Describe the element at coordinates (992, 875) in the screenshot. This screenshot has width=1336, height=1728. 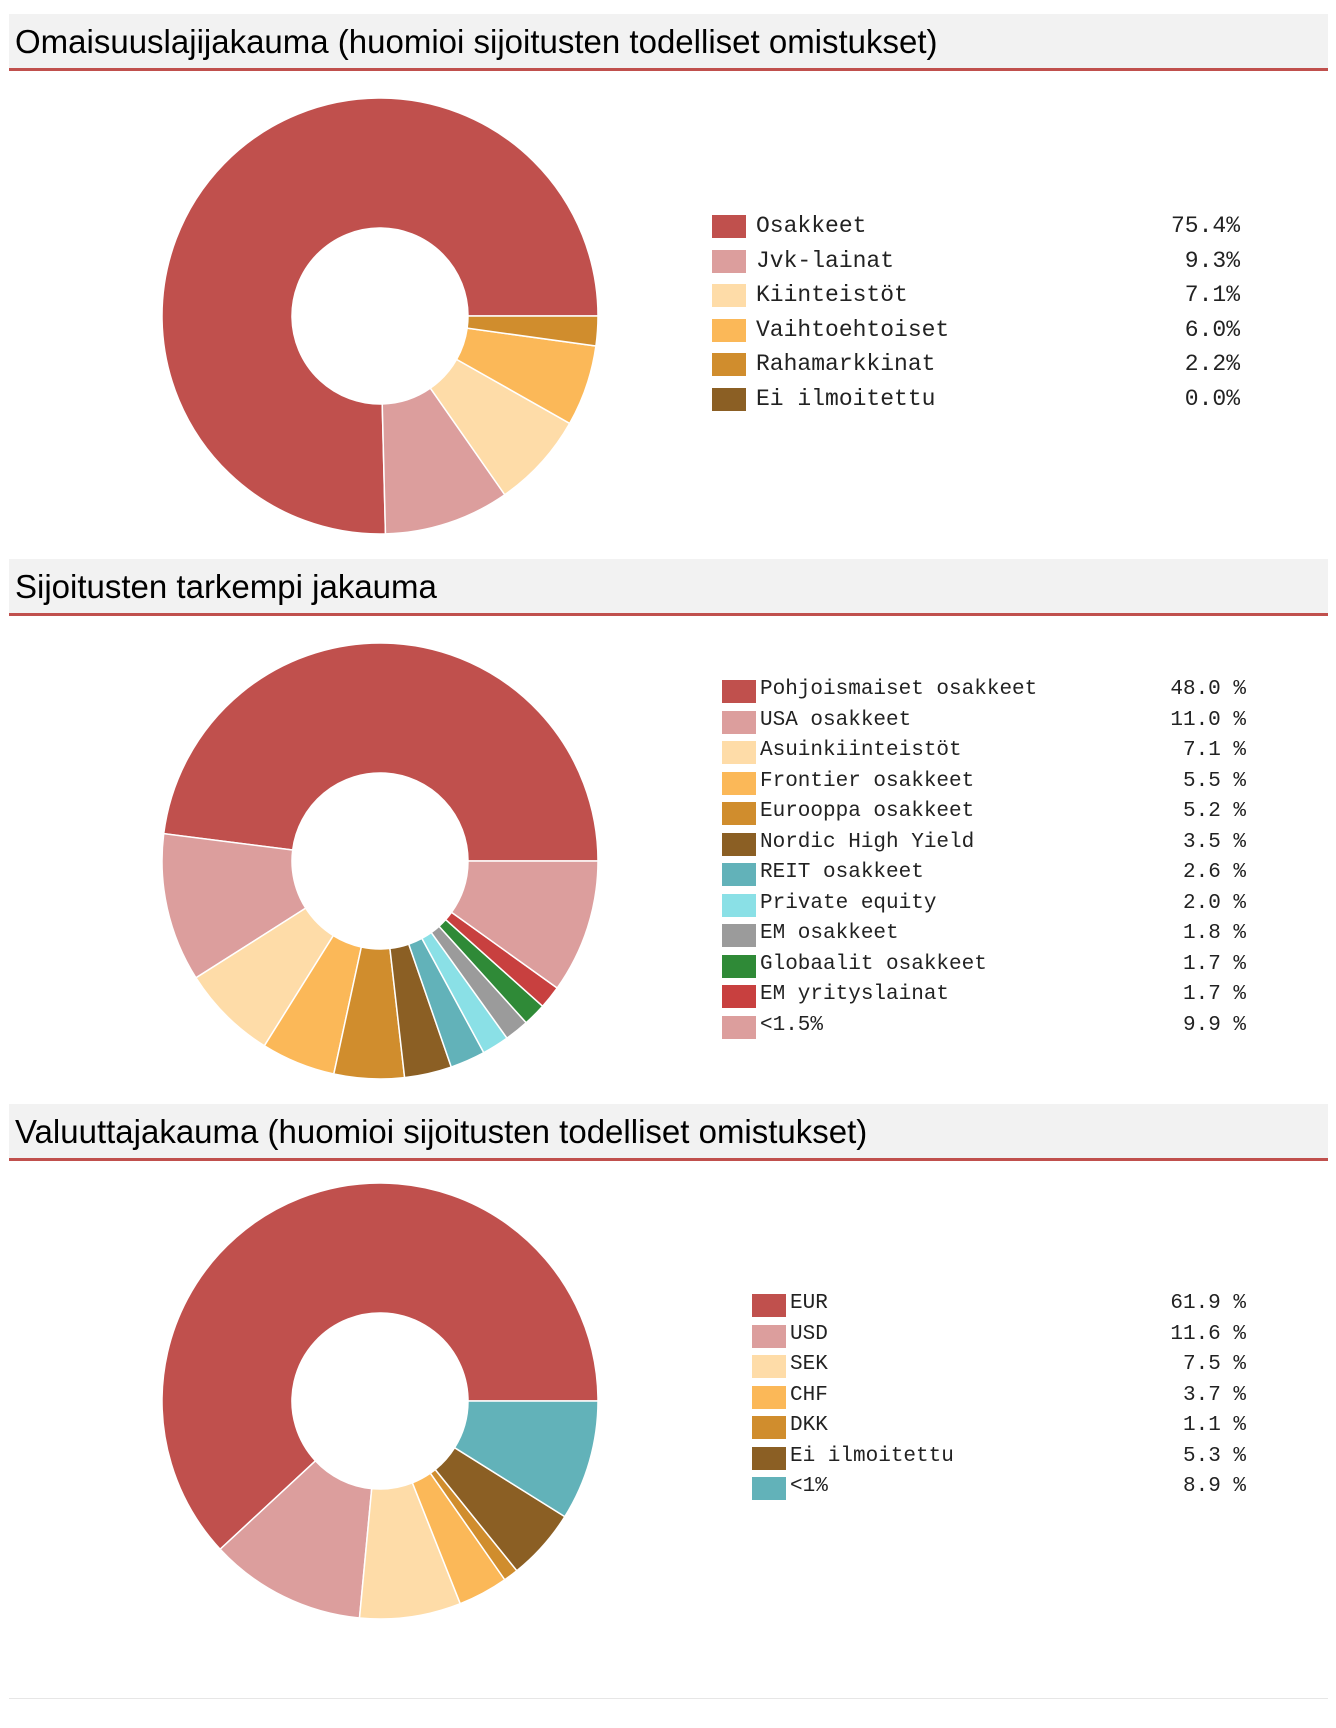
I see `legend-item: REIT osakkeet 2.6 %` at that location.